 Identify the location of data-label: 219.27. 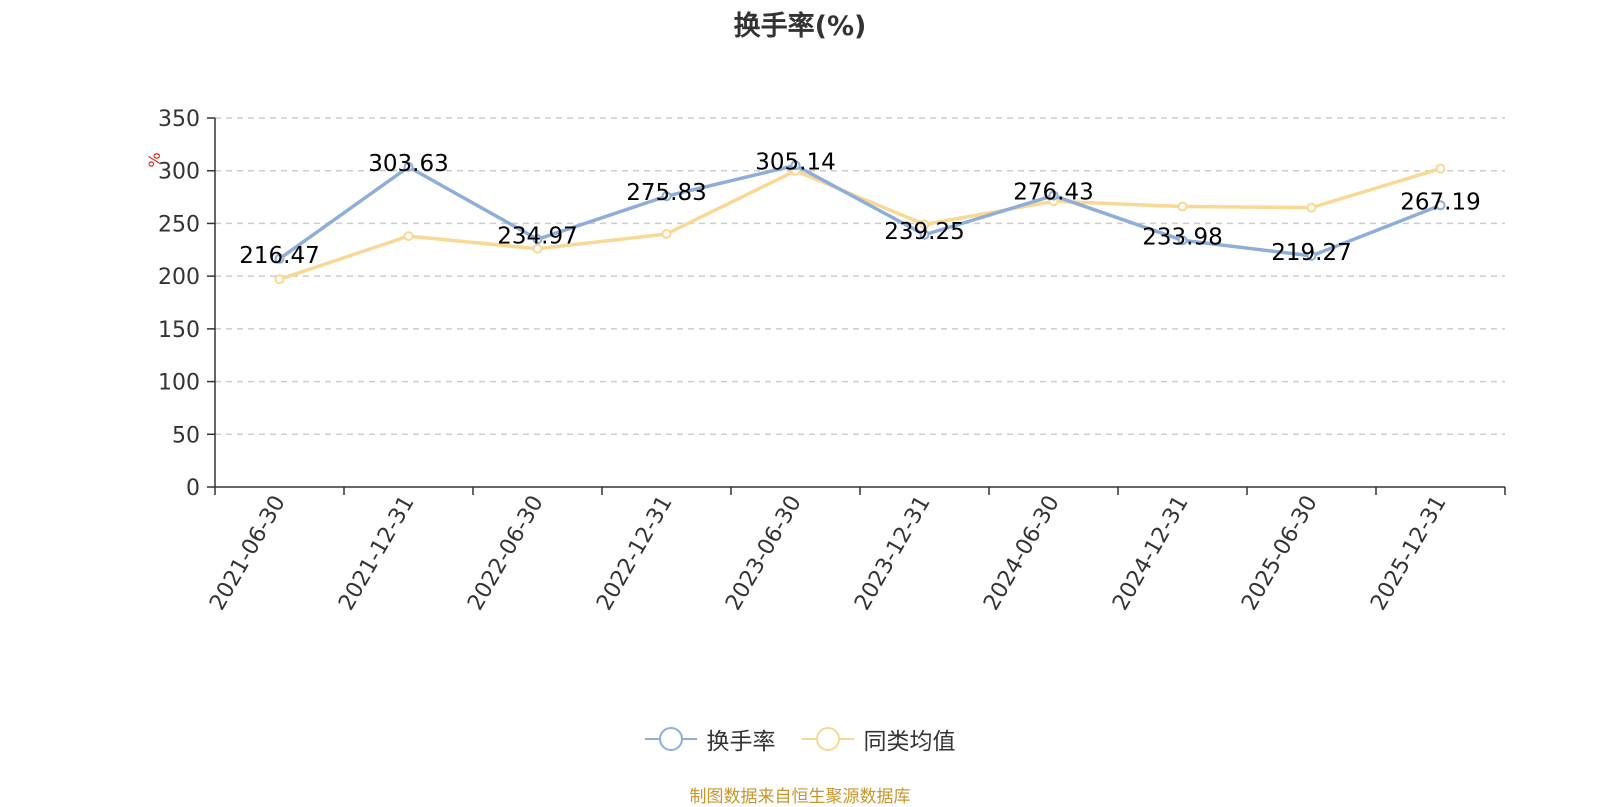
(1311, 253).